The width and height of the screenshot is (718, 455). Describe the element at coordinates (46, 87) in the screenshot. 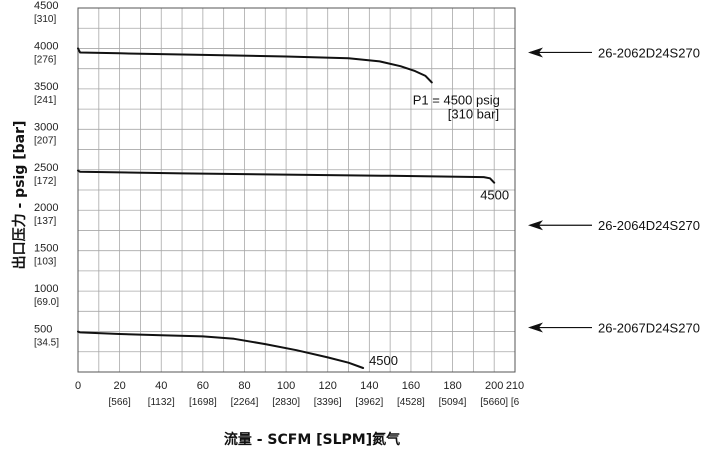

I see `y-tick-label: 3500` at that location.